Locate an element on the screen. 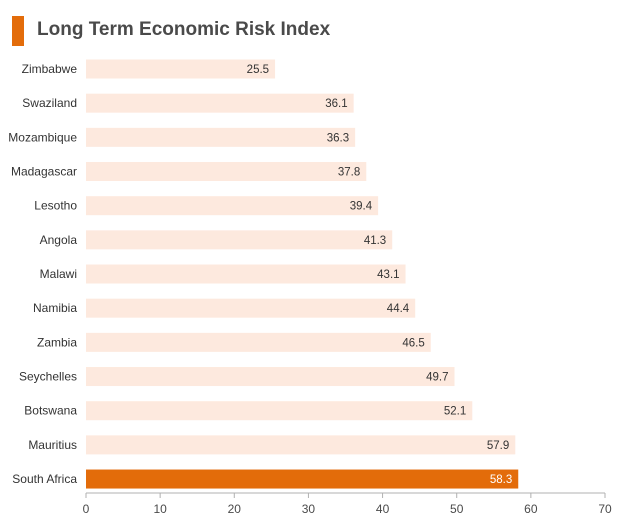 The width and height of the screenshot is (625, 527). value-label: 36.3 is located at coordinates (338, 138).